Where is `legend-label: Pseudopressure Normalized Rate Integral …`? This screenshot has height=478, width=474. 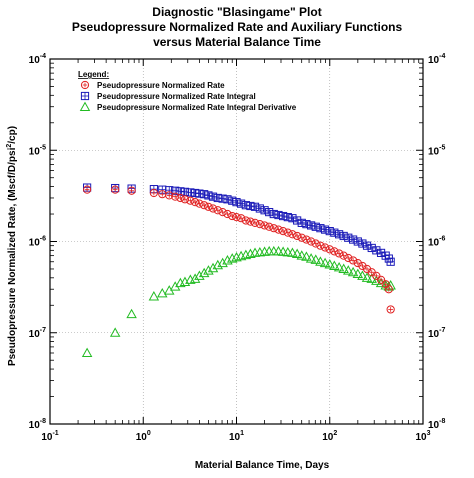
legend-label: Pseudopressure Normalized Rate Integral … is located at coordinates (197, 107).